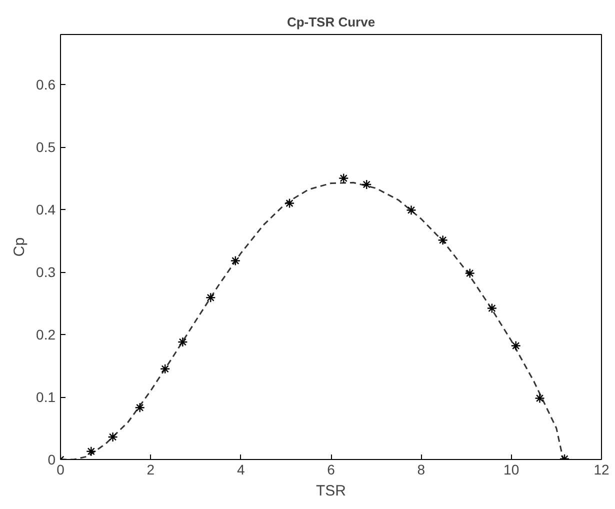  I want to click on x-tick-label: 6, so click(331, 470).